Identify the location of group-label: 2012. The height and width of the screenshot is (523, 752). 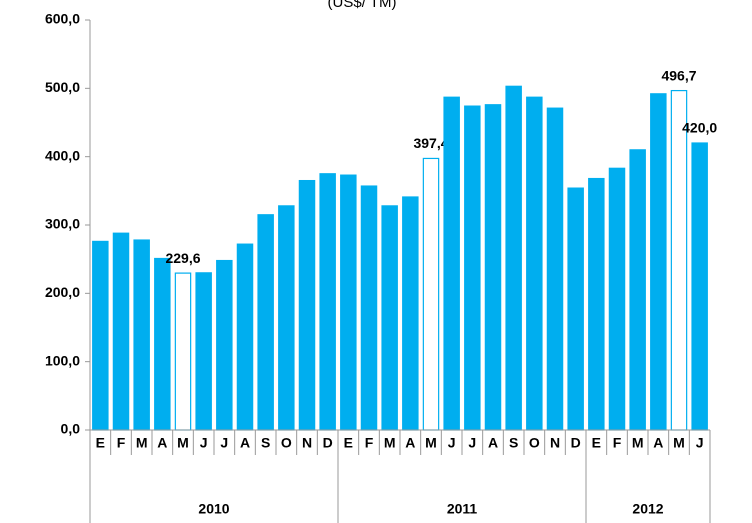
(647, 509).